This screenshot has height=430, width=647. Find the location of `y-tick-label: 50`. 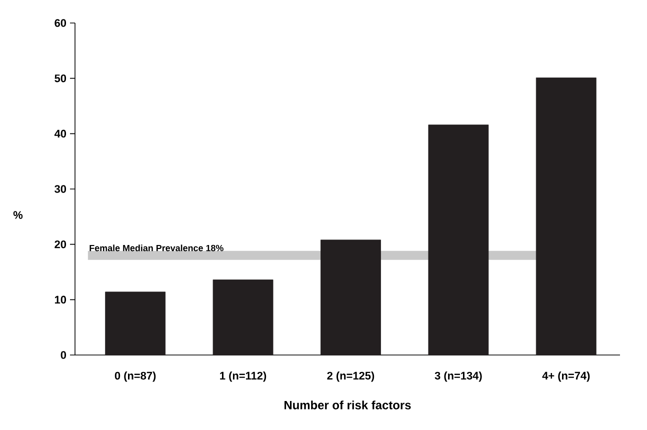

y-tick-label: 50 is located at coordinates (60, 78).